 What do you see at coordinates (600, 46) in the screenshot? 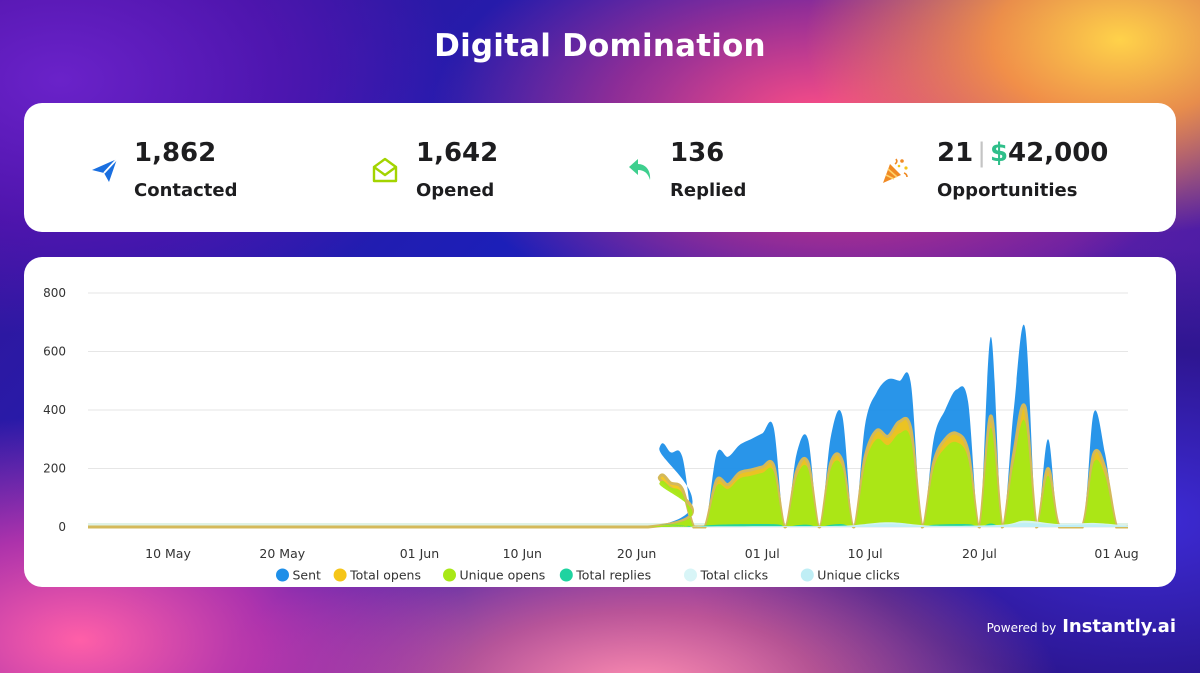
I see `page-title: Digital Domination` at bounding box center [600, 46].